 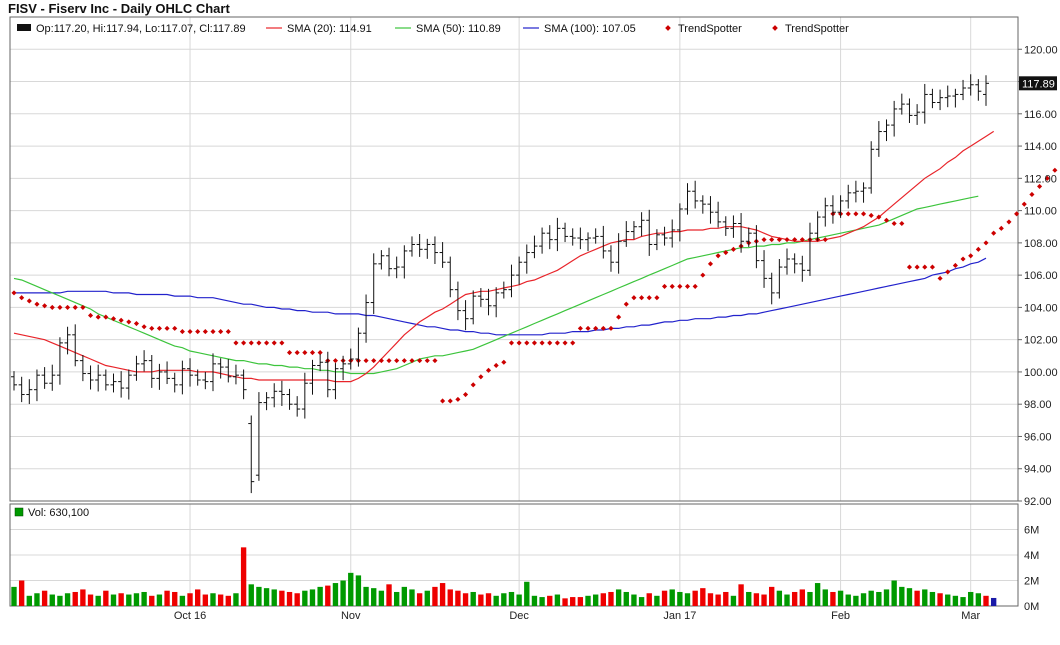 I want to click on volume-tick-label: 6M, so click(x=1031, y=531).